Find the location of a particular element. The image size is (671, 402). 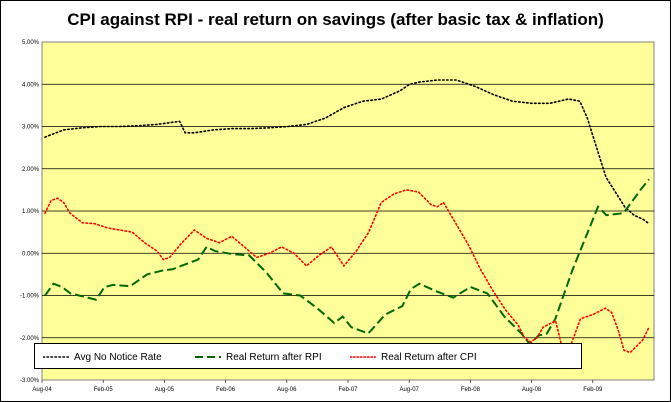

x-tick-label: Feb-05 is located at coordinates (104, 390).